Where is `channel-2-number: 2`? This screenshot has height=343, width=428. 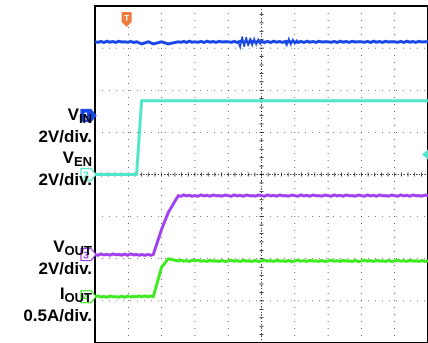
channel-2-number: 2 is located at coordinates (86, 176).